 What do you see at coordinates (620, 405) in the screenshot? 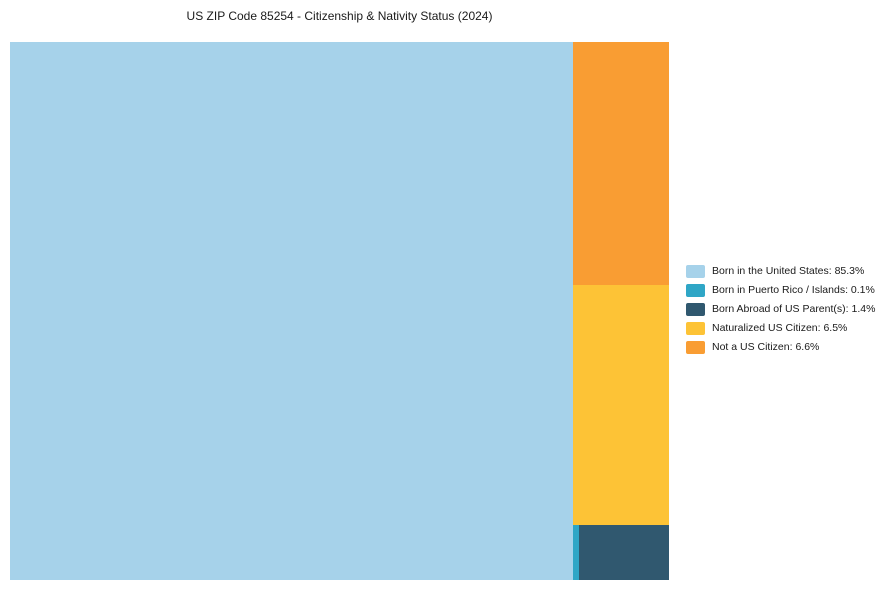
I see `treemap-block-naturalized` at bounding box center [620, 405].